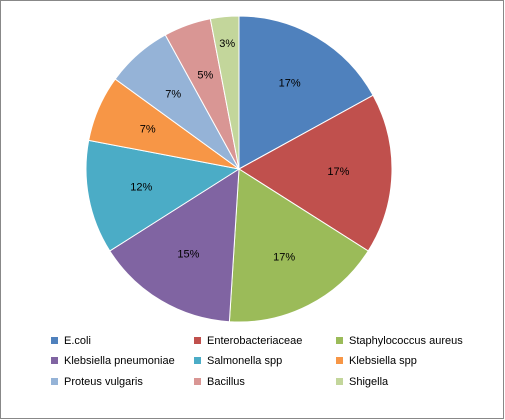 The image size is (505, 420). What do you see at coordinates (369, 382) in the screenshot?
I see `legend-label: Shigella` at bounding box center [369, 382].